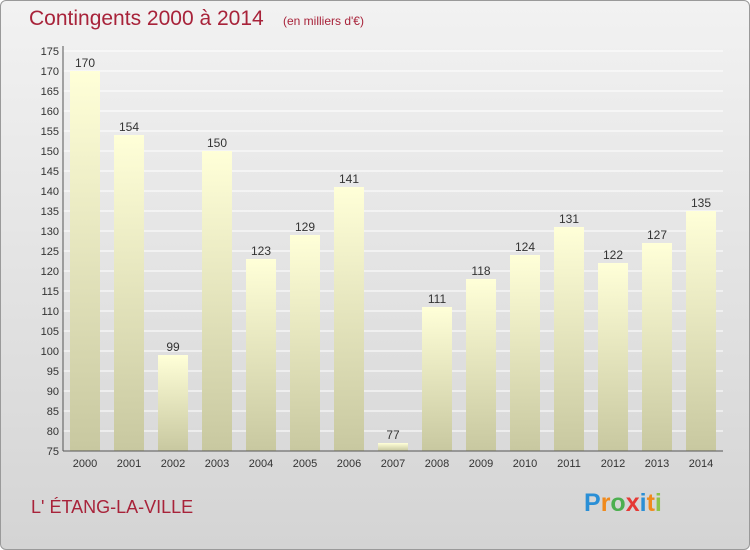  I want to click on y-tick-label: 110, so click(50, 312).